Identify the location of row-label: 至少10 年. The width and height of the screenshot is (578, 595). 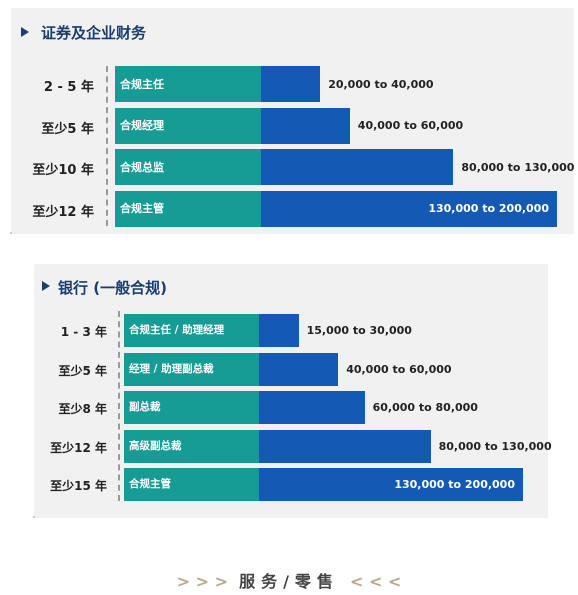
(63, 171).